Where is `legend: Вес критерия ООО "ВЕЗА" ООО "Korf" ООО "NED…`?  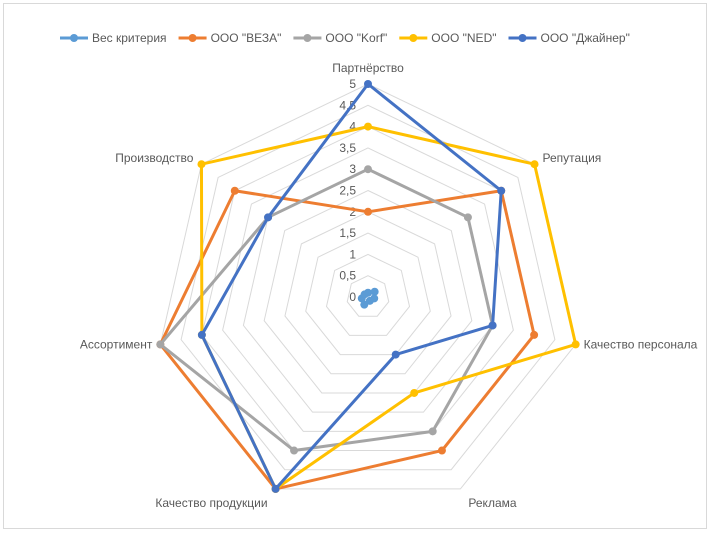 legend: Вес критерия ООО "ВЕЗА" ООО "Korf" ООО "NED… is located at coordinates (345, 38).